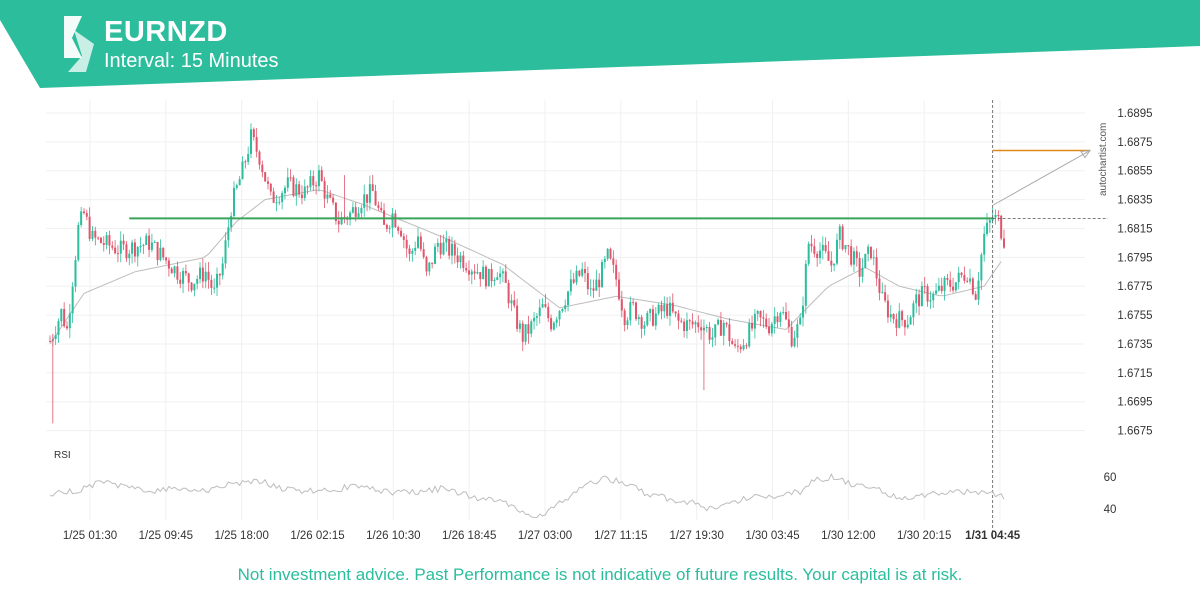 Image resolution: width=1200 pixels, height=600 pixels. Describe the element at coordinates (1110, 510) in the screenshot. I see `rsi-tick-label: 40` at that location.